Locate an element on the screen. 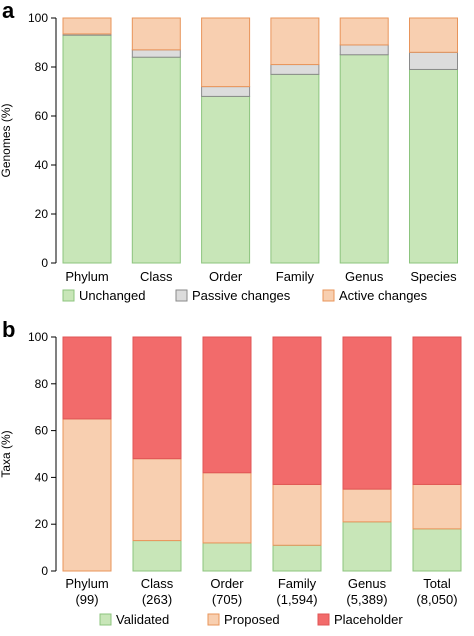 Image resolution: width=474 pixels, height=636 pixels. x-category-count: (1,594) is located at coordinates (296, 599).